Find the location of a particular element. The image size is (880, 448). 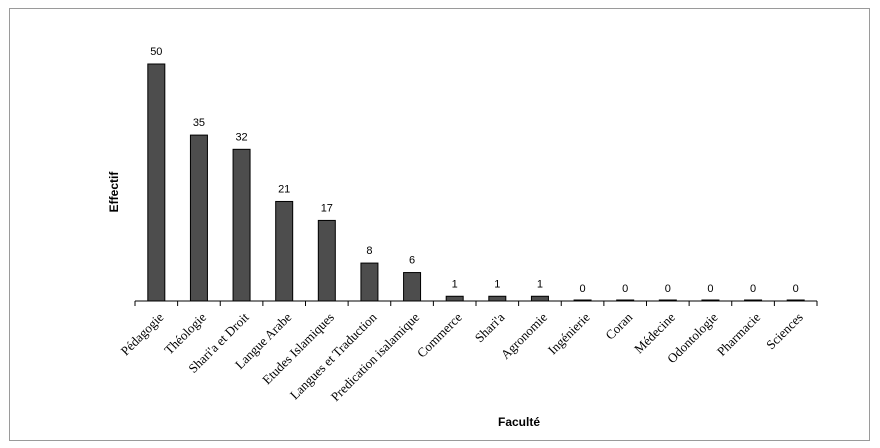

x-tick-label: Agronomie is located at coordinates (524, 335).